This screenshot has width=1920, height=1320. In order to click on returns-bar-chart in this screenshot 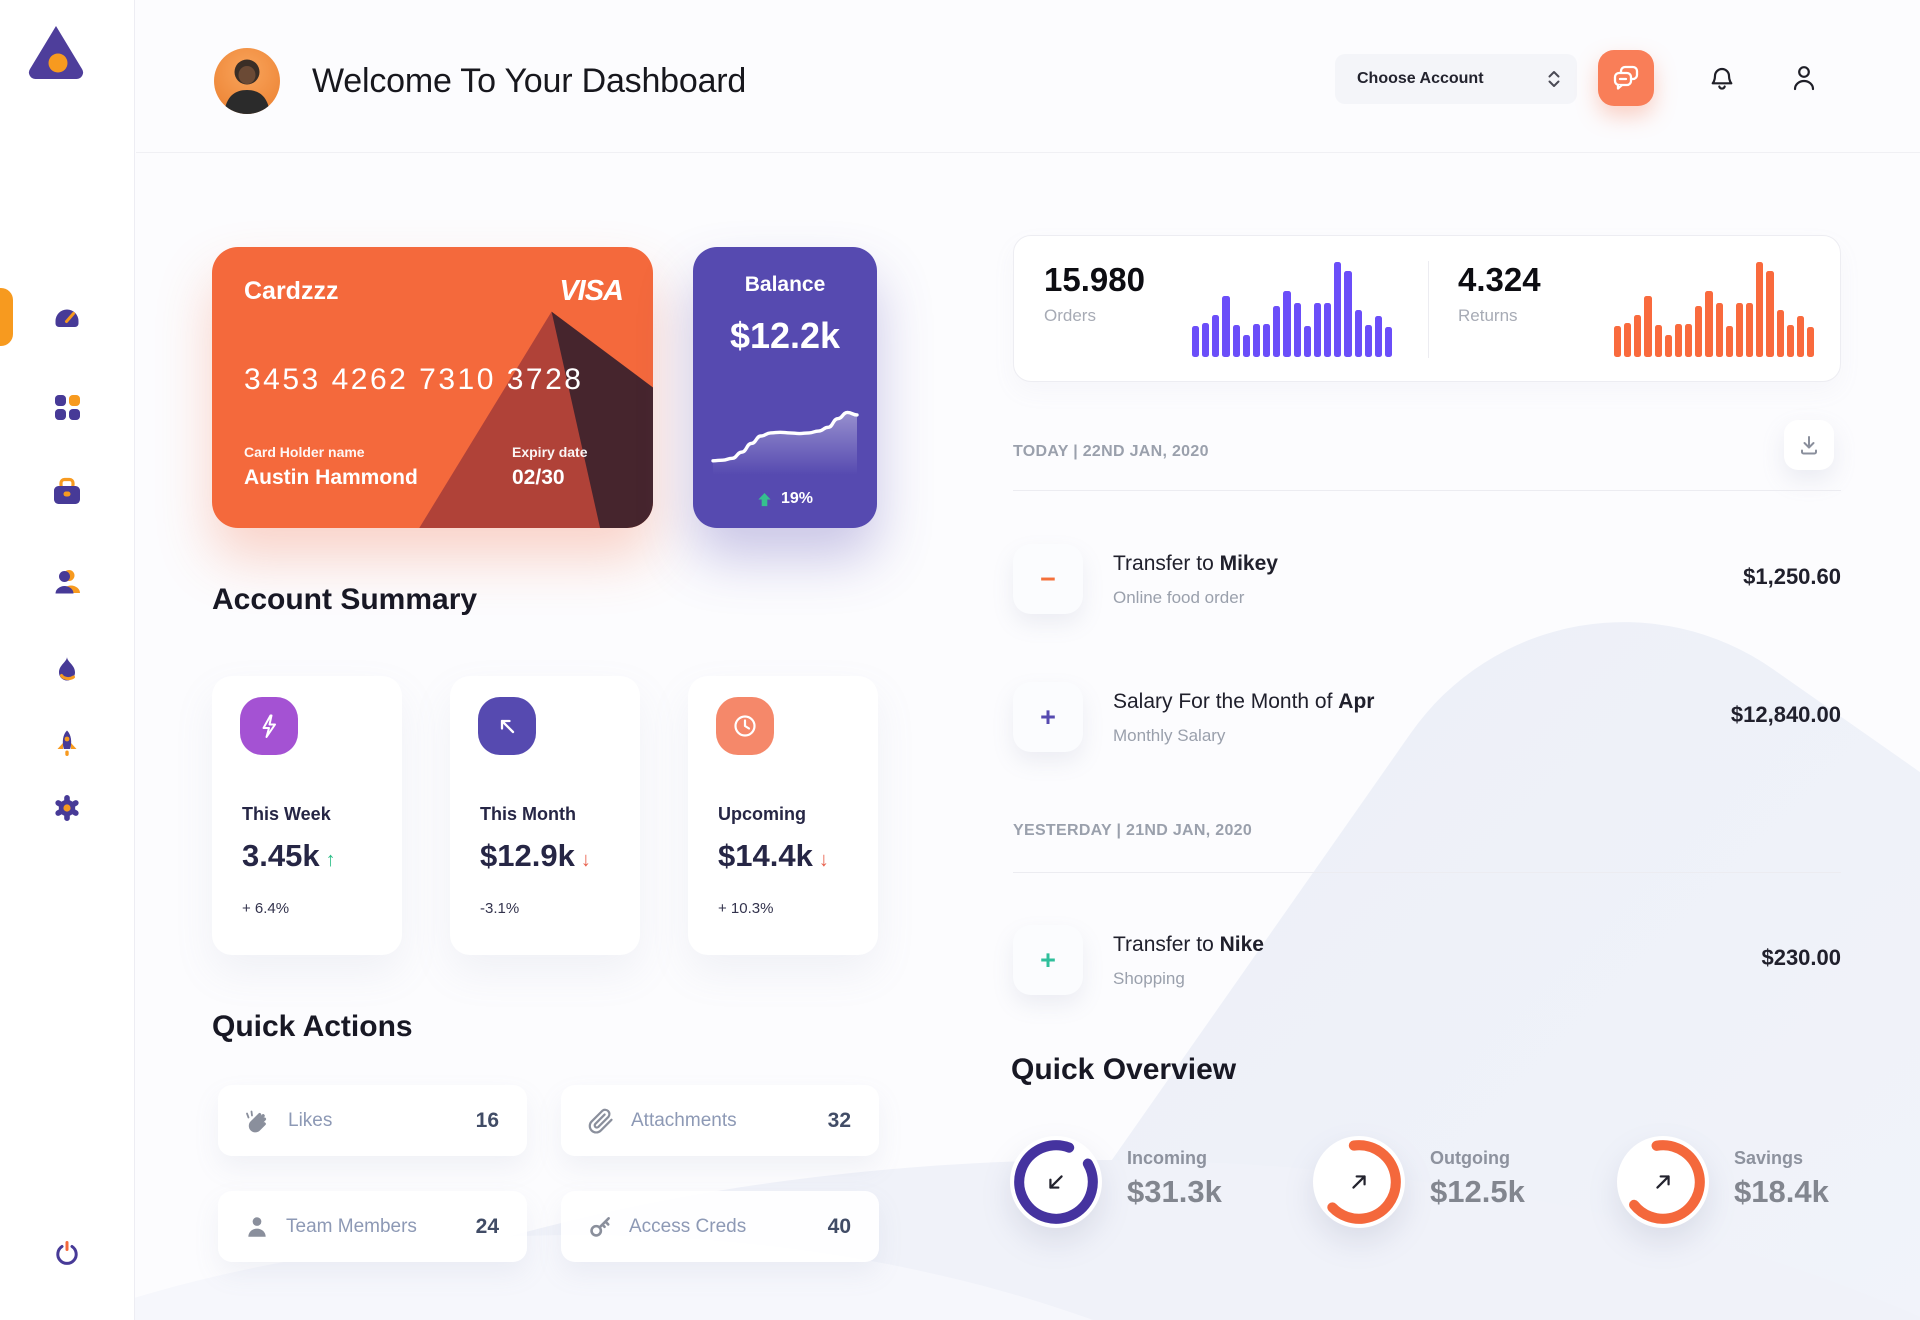, I will do `click(1714, 309)`.